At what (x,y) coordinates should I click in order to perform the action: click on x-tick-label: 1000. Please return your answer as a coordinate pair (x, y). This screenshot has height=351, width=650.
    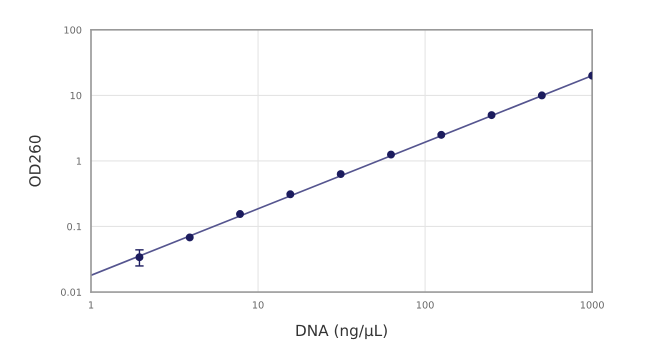
    Looking at the image, I should click on (592, 305).